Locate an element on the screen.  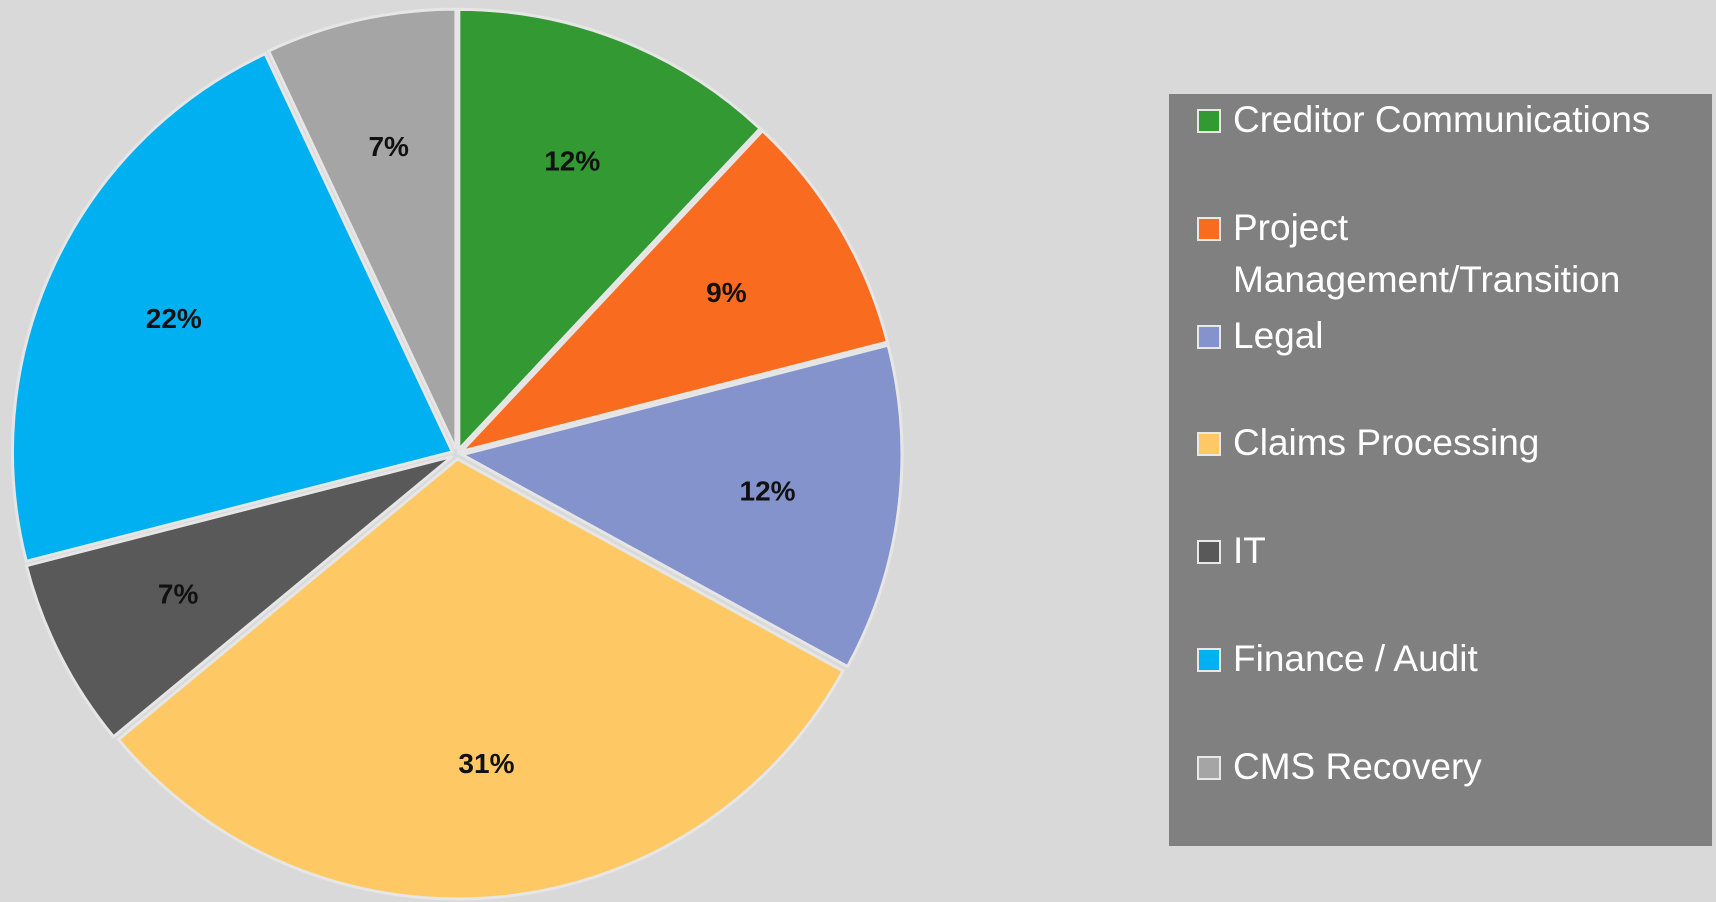
legend-item: Legal is located at coordinates (1447, 336).